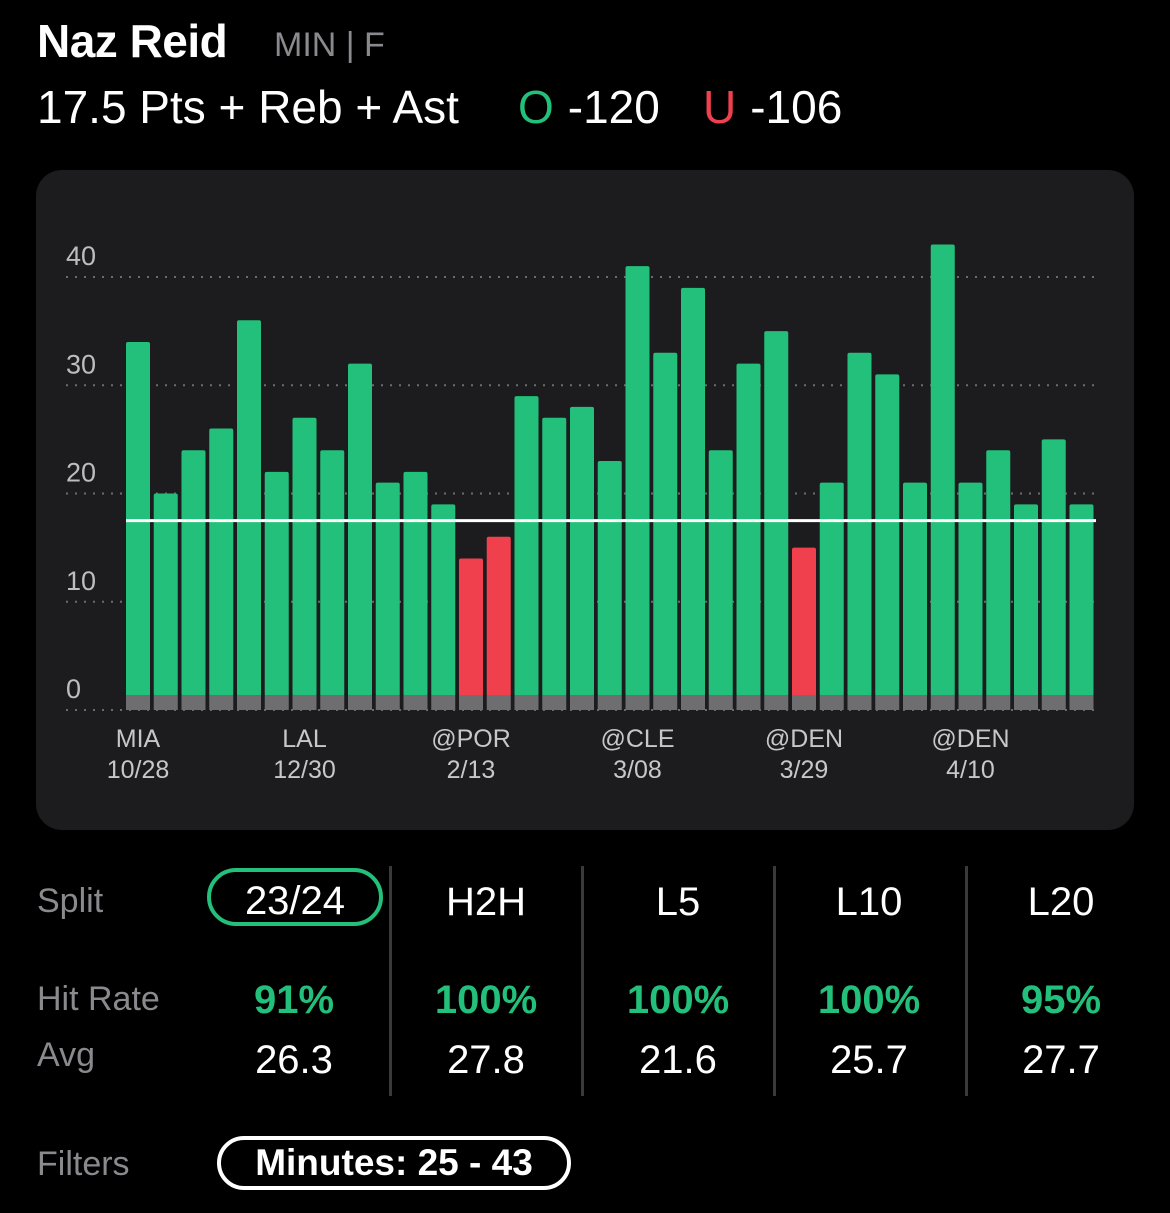 Image resolution: width=1170 pixels, height=1213 pixels. I want to click on under-odds: -106, so click(796, 107).